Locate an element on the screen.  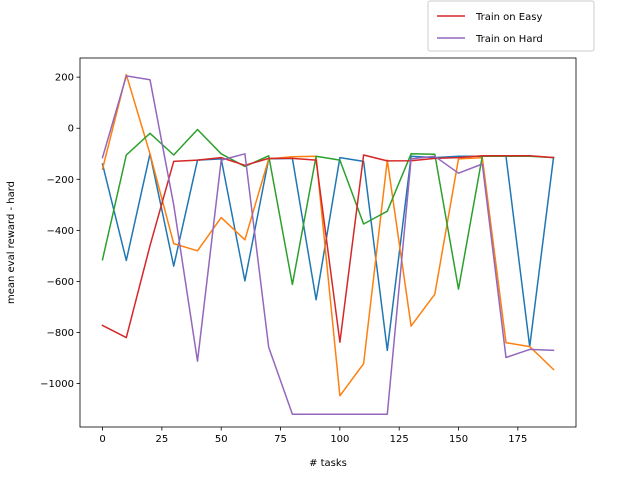
x-axis-title: # tasks is located at coordinates (328, 463).